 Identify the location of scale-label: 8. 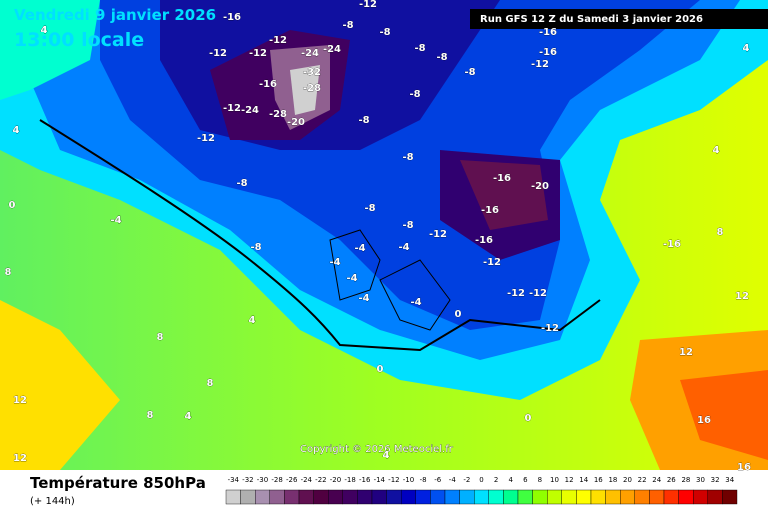
(540, 480).